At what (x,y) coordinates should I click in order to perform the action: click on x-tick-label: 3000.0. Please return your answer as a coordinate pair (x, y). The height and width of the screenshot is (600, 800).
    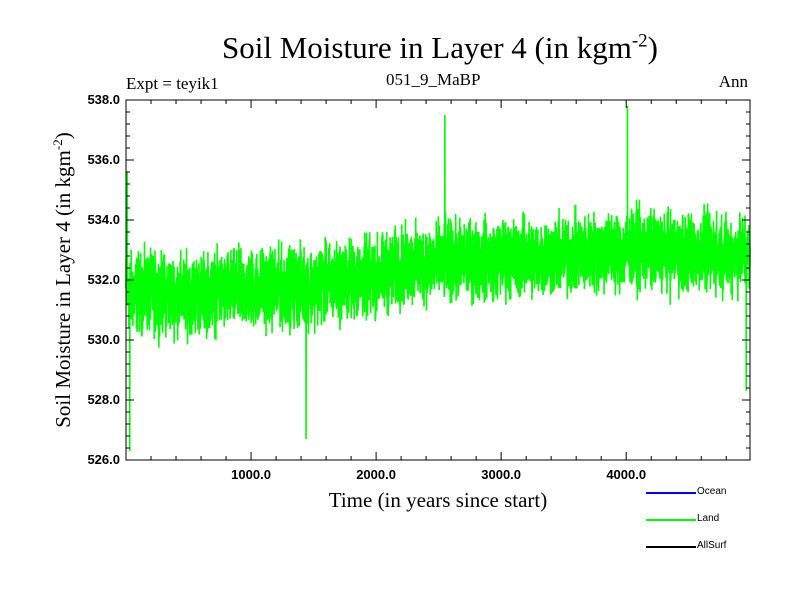
    Looking at the image, I should click on (501, 474).